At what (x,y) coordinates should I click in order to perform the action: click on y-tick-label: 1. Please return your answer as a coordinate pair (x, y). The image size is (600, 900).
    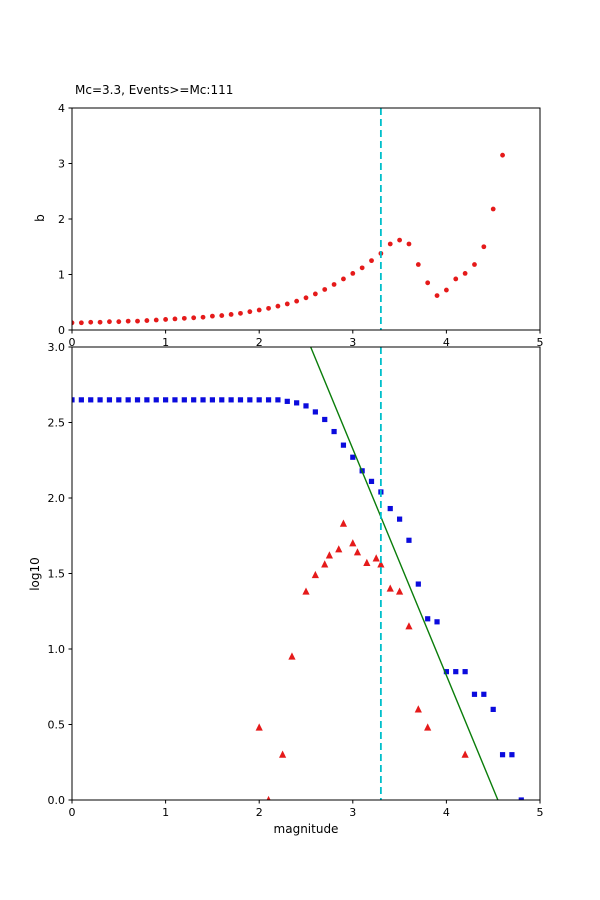
    Looking at the image, I should click on (61, 275).